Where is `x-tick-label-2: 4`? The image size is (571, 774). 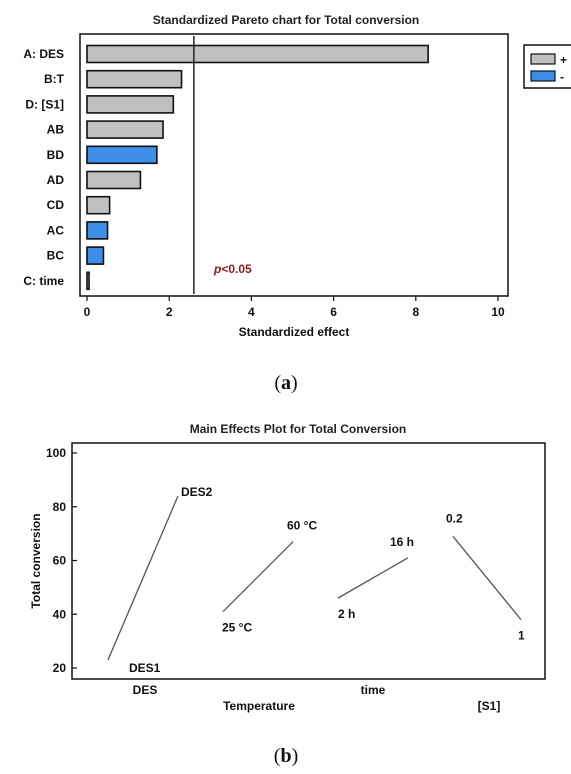 x-tick-label-2: 4 is located at coordinates (251, 312).